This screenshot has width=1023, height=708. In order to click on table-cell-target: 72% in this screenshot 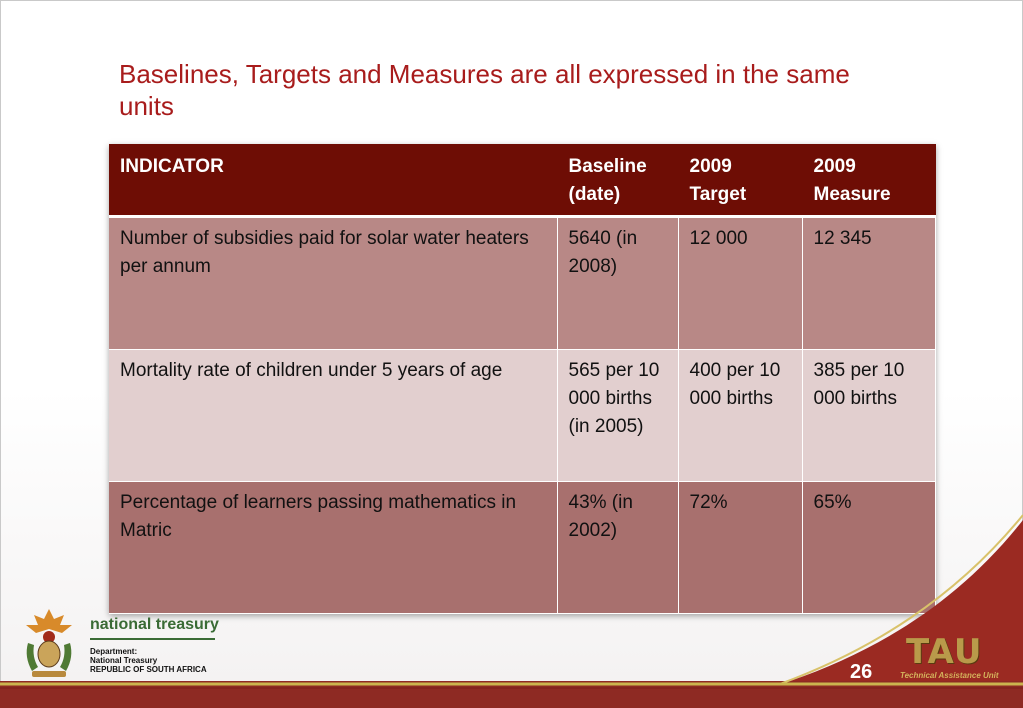, I will do `click(740, 547)`.